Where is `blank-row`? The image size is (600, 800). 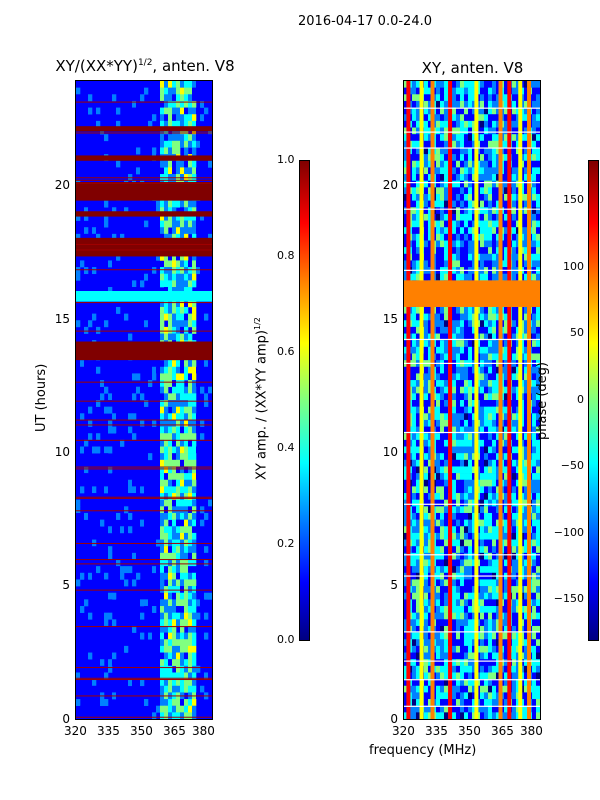 blank-row is located at coordinates (472, 680).